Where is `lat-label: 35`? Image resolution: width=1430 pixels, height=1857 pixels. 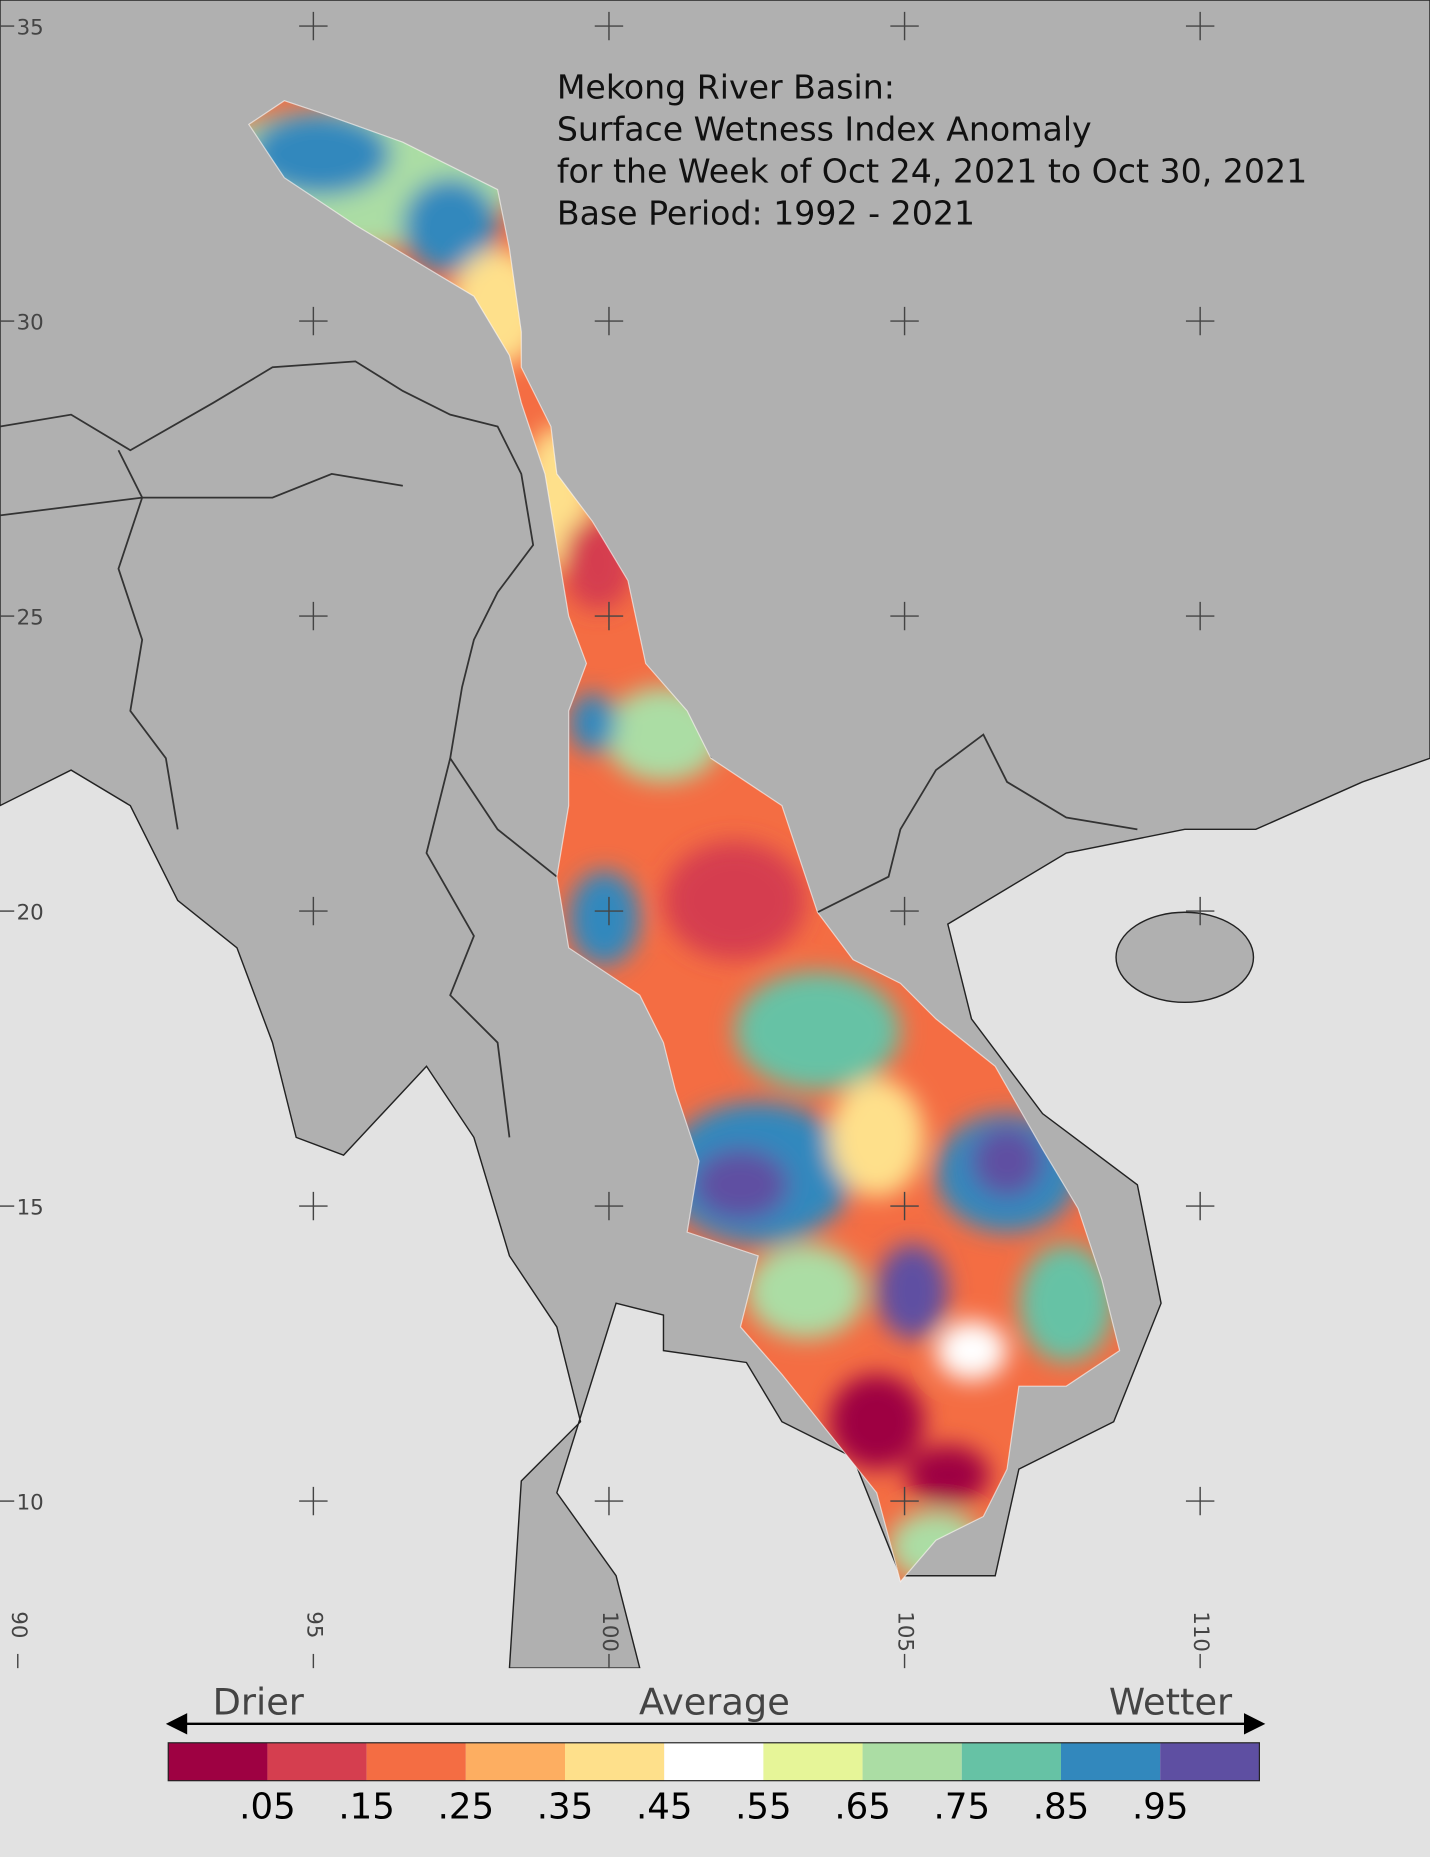 lat-label: 35 is located at coordinates (30, 27).